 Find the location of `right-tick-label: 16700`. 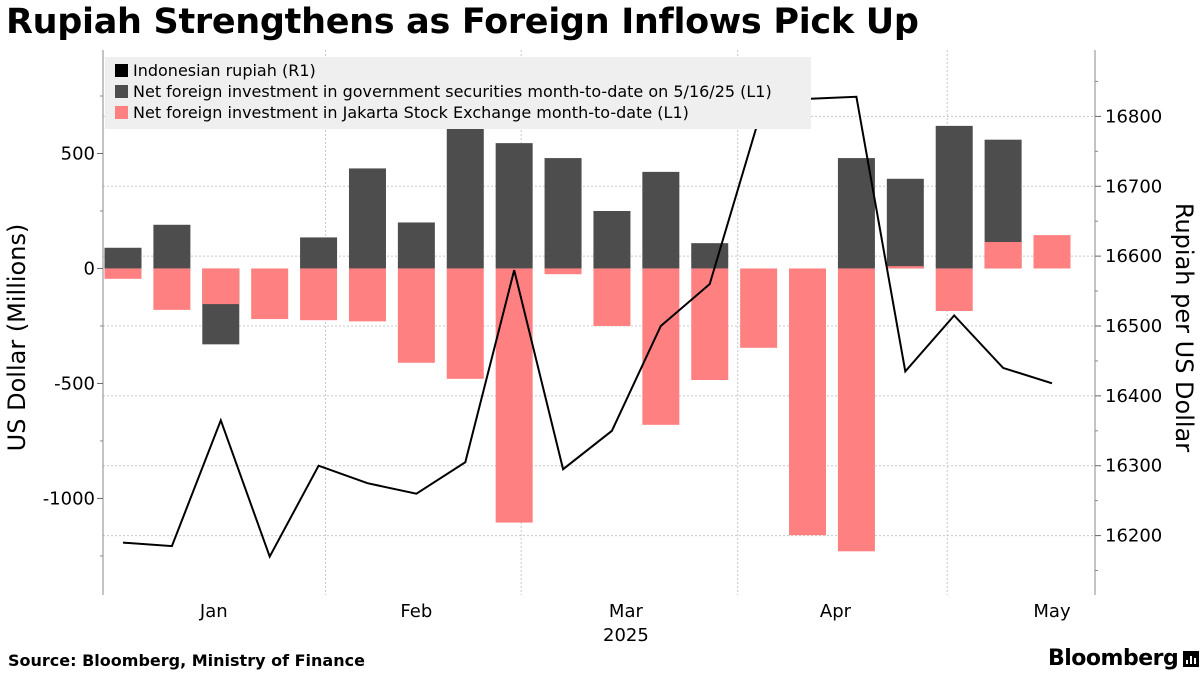

right-tick-label: 16700 is located at coordinates (1133, 186).